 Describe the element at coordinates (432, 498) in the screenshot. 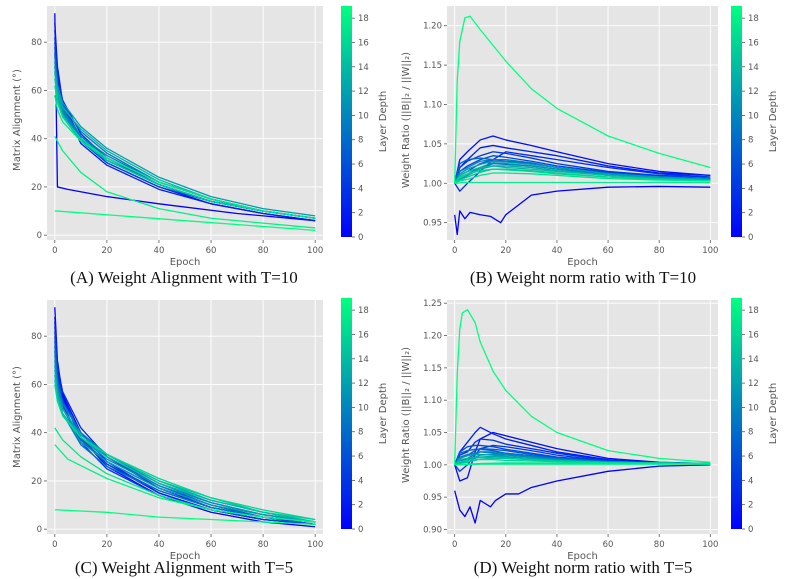

I see `y-tick-label: 0.95` at that location.